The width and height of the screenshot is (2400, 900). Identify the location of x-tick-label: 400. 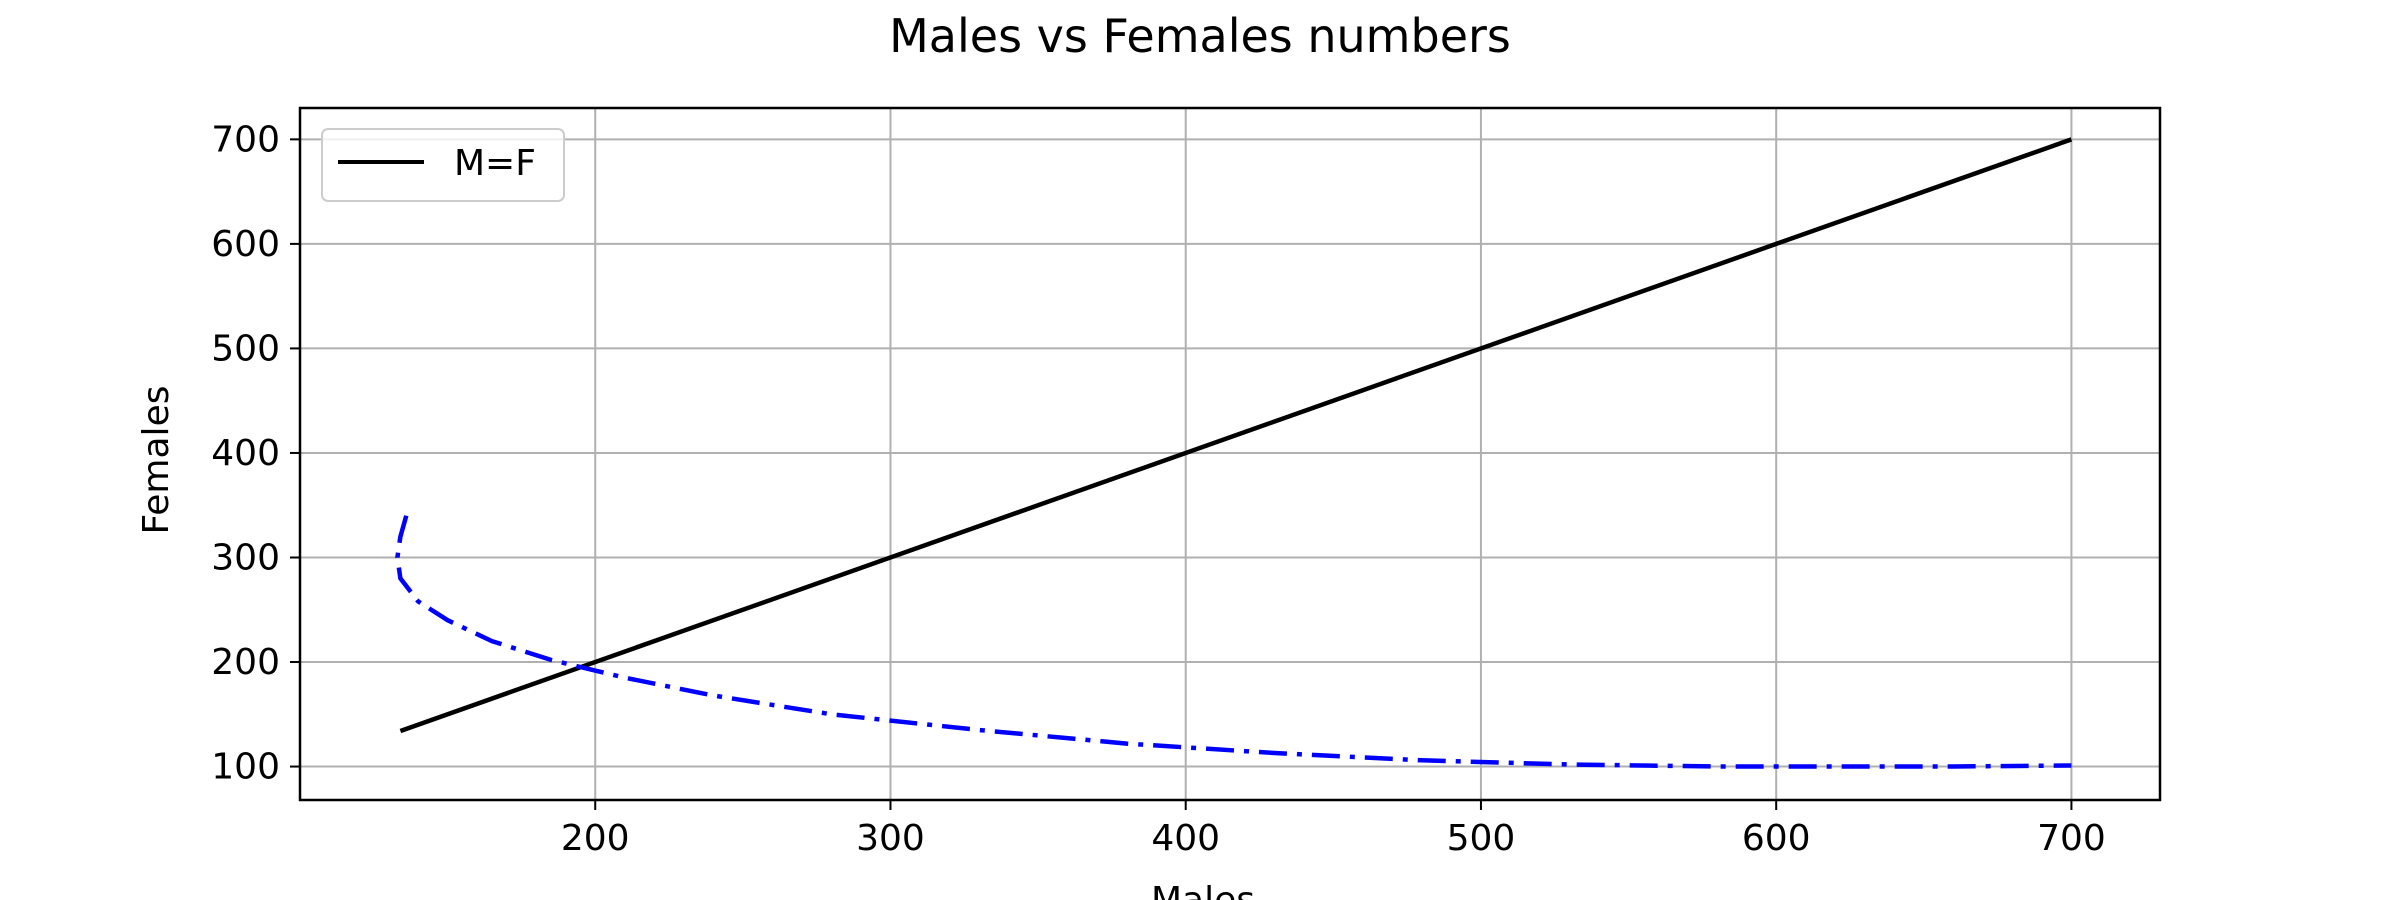
(1185, 838).